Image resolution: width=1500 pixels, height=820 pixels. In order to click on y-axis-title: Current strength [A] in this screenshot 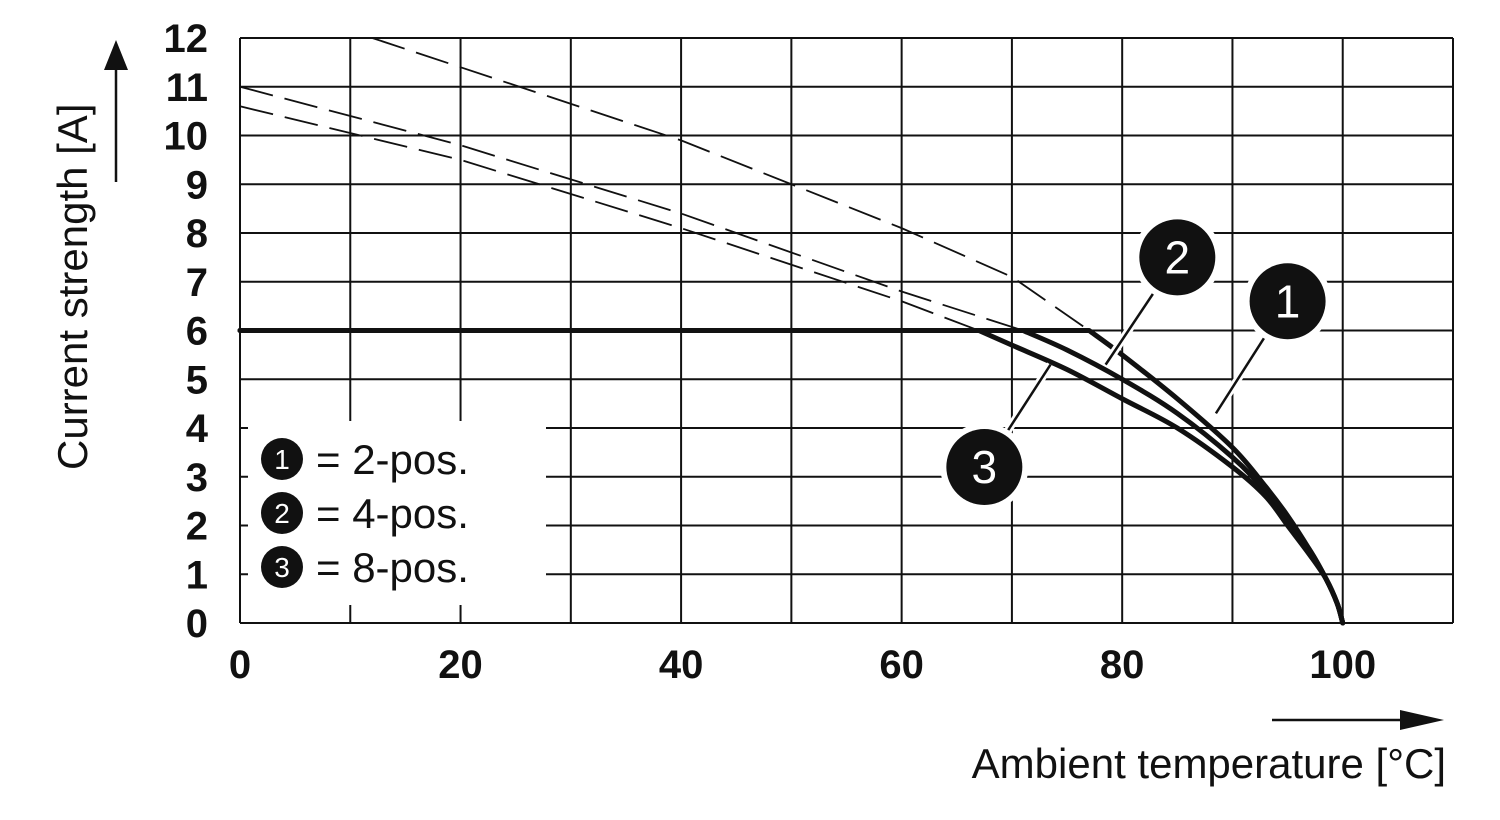, I will do `click(88, 255)`.